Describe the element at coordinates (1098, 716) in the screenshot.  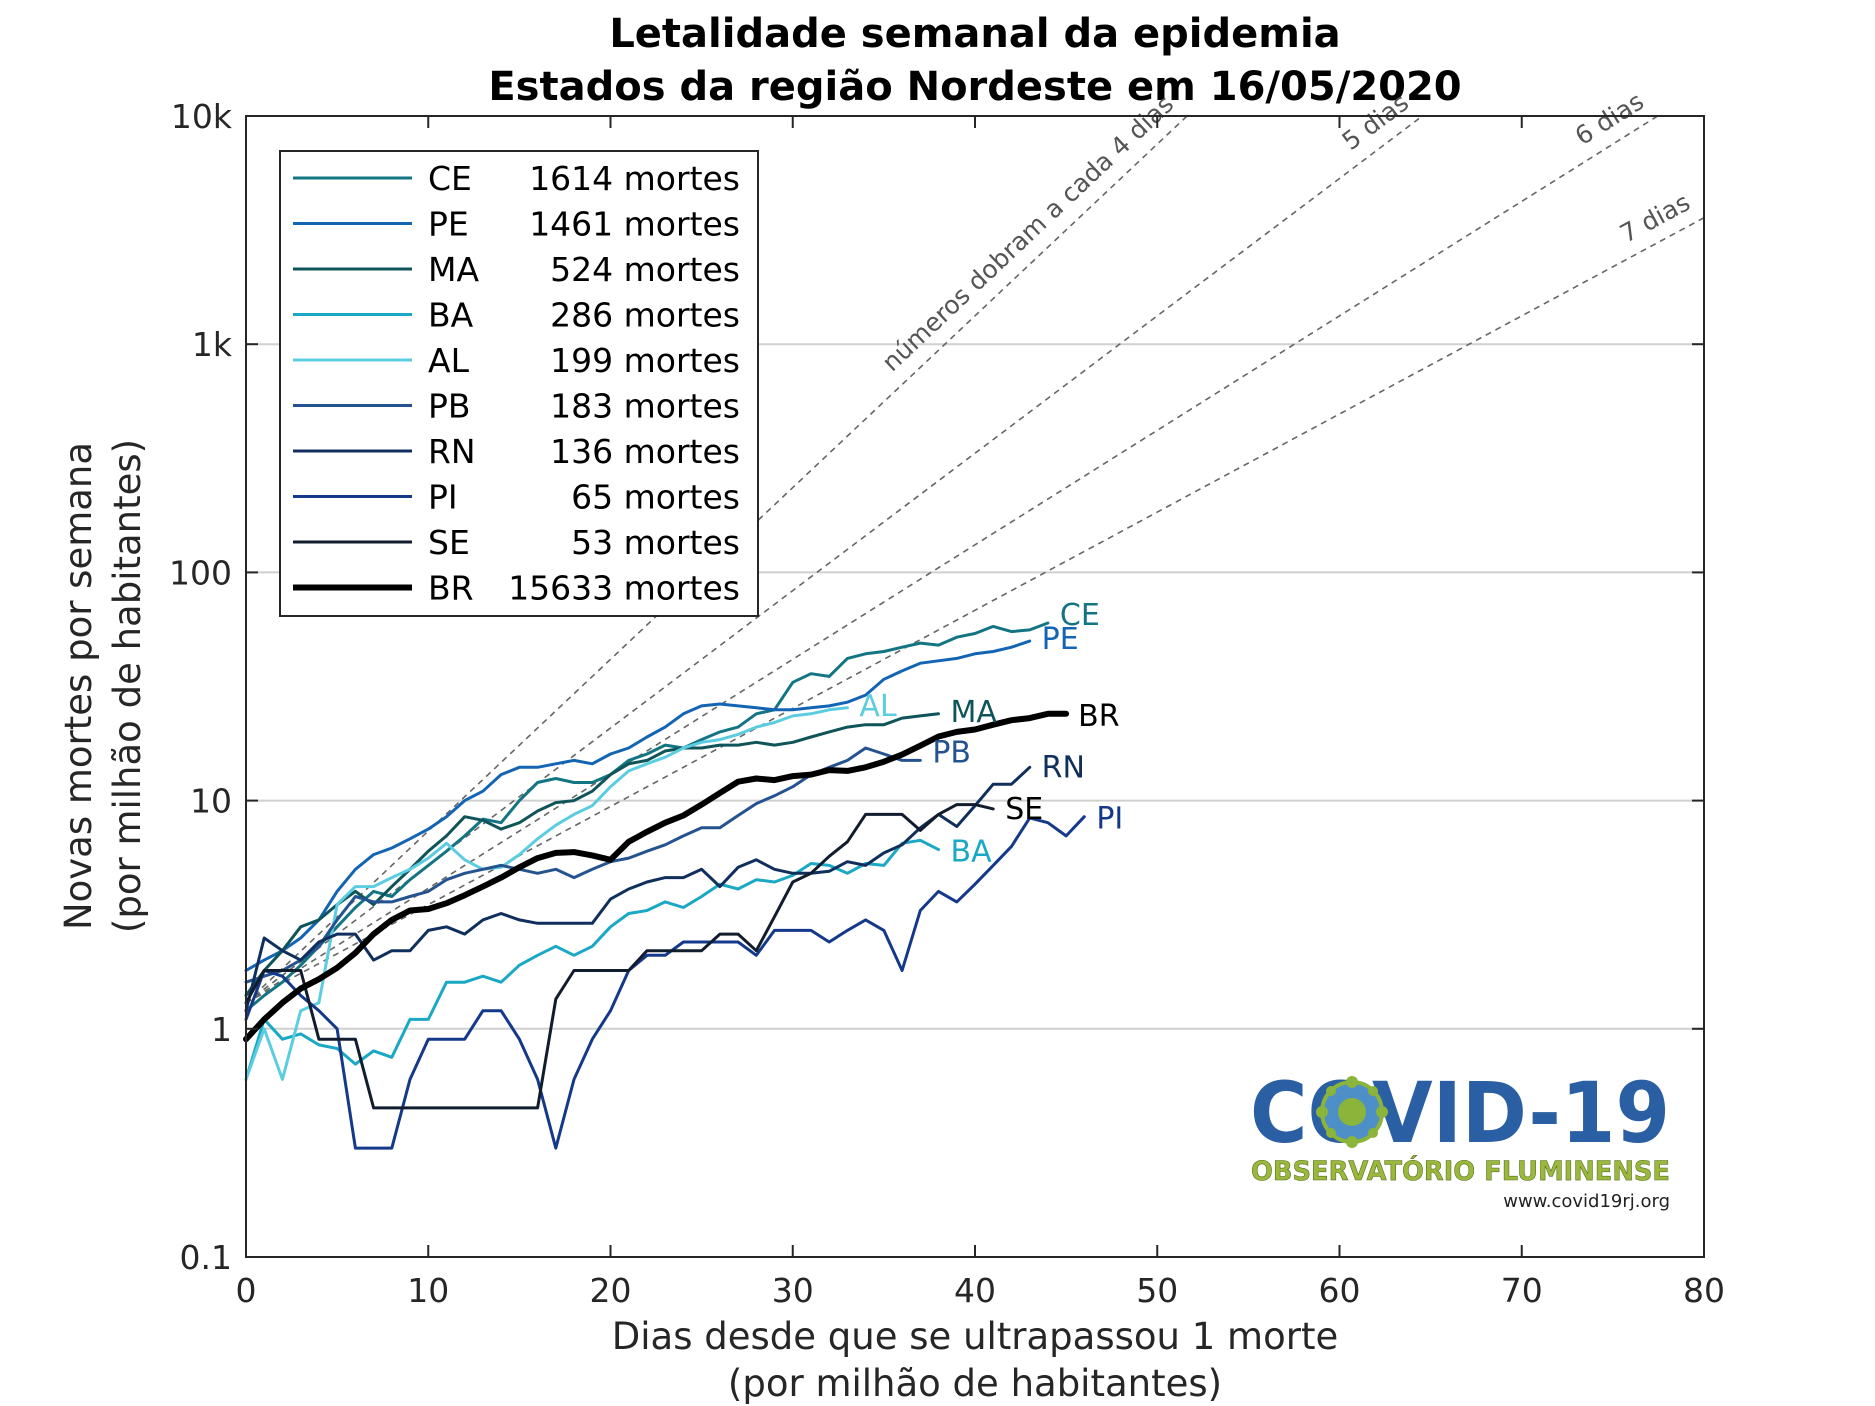
I see `end-label-br: BR` at that location.